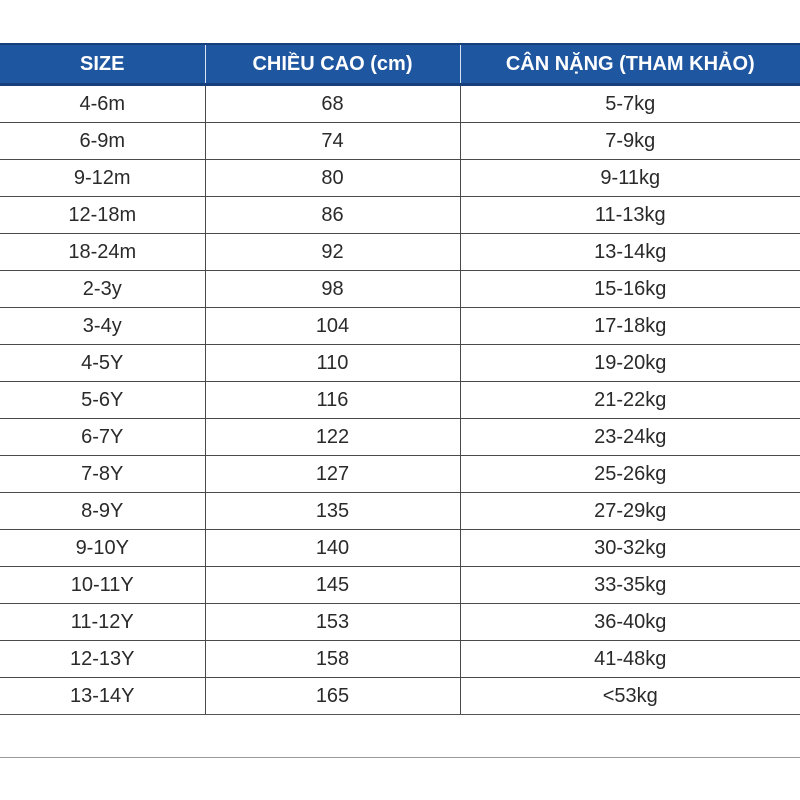 Image resolution: width=800 pixels, height=800 pixels. Describe the element at coordinates (630, 326) in the screenshot. I see `weight-cell: 17-18kg` at that location.